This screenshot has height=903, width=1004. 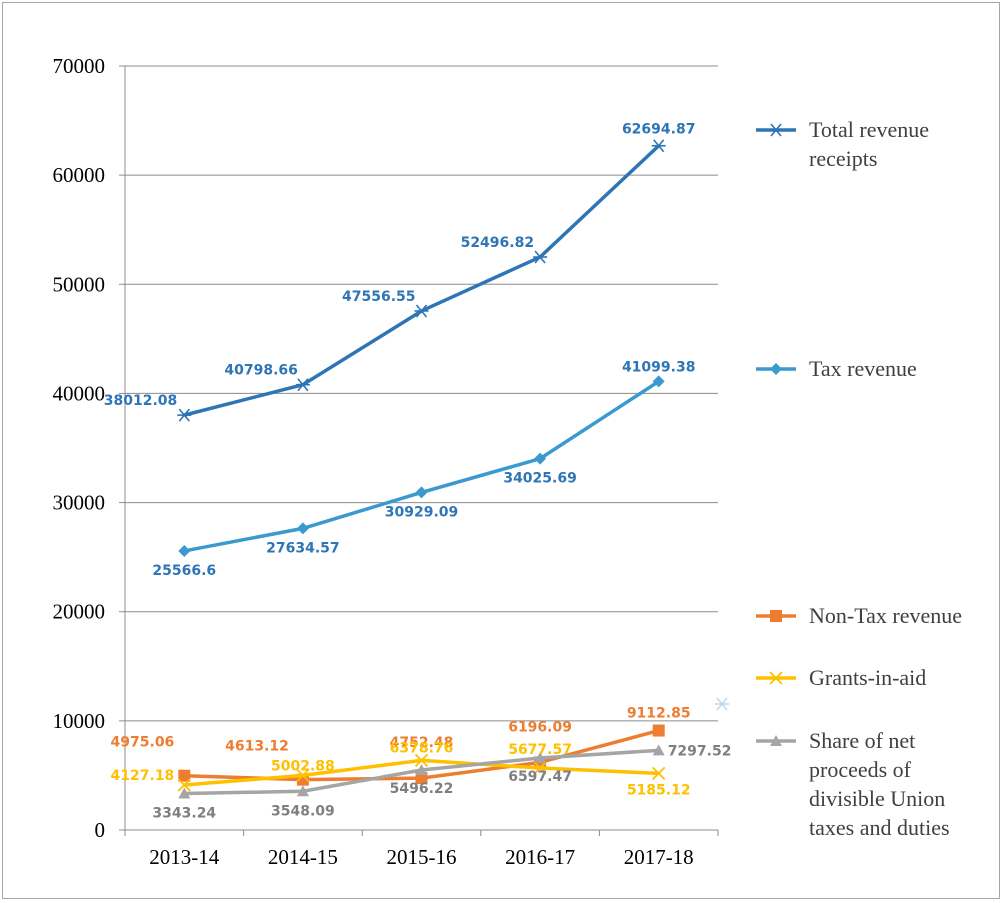 What do you see at coordinates (867, 677) in the screenshot?
I see `legend-label: Grants-in-aid` at bounding box center [867, 677].